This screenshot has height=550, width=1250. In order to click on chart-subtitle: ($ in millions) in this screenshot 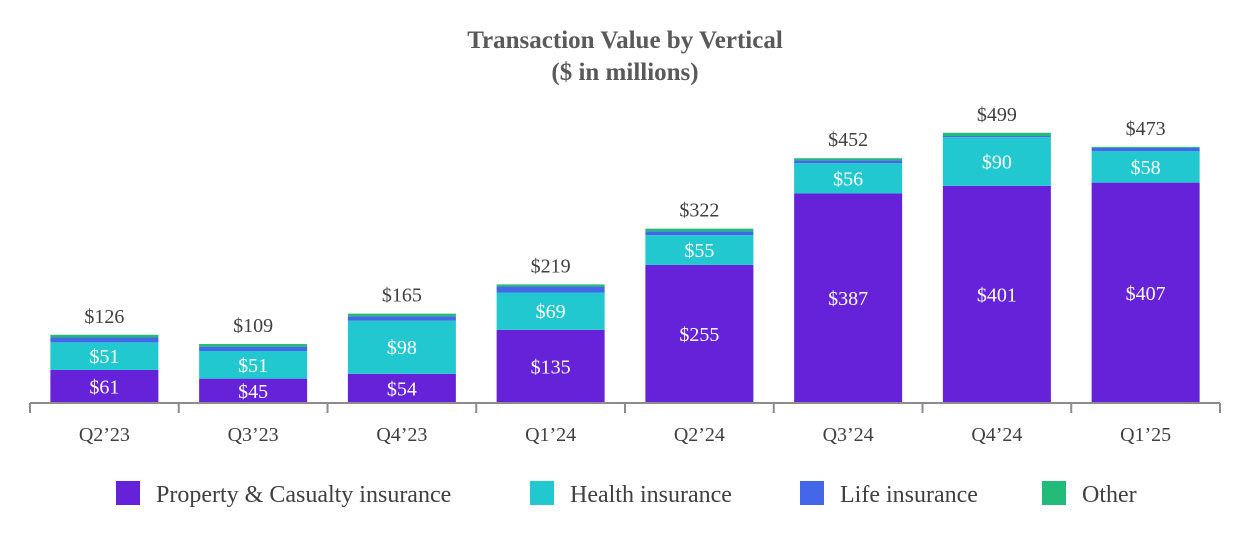, I will do `click(624, 72)`.